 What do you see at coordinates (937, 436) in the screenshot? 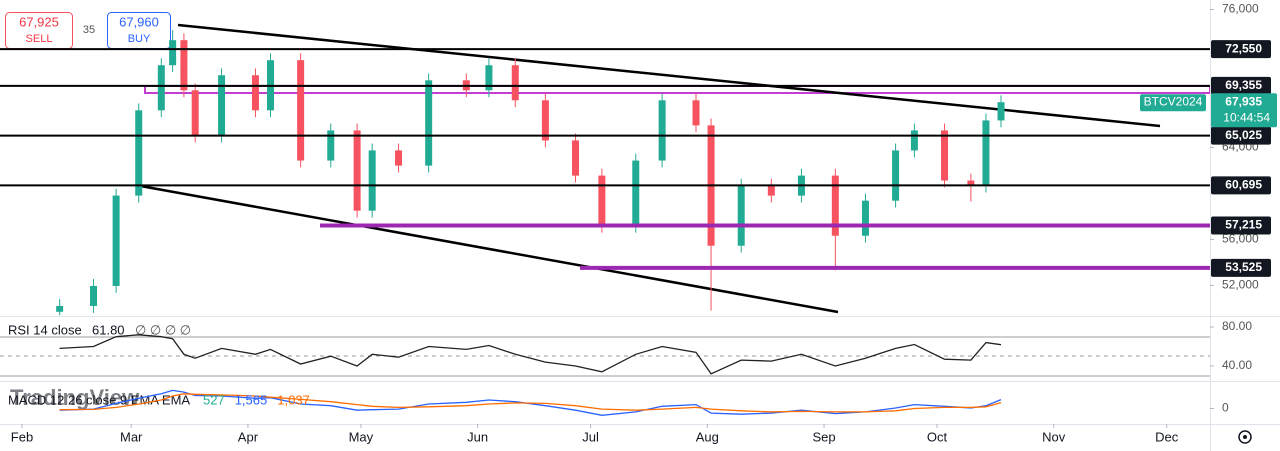
I see `x-tick-label: Oct` at bounding box center [937, 436].